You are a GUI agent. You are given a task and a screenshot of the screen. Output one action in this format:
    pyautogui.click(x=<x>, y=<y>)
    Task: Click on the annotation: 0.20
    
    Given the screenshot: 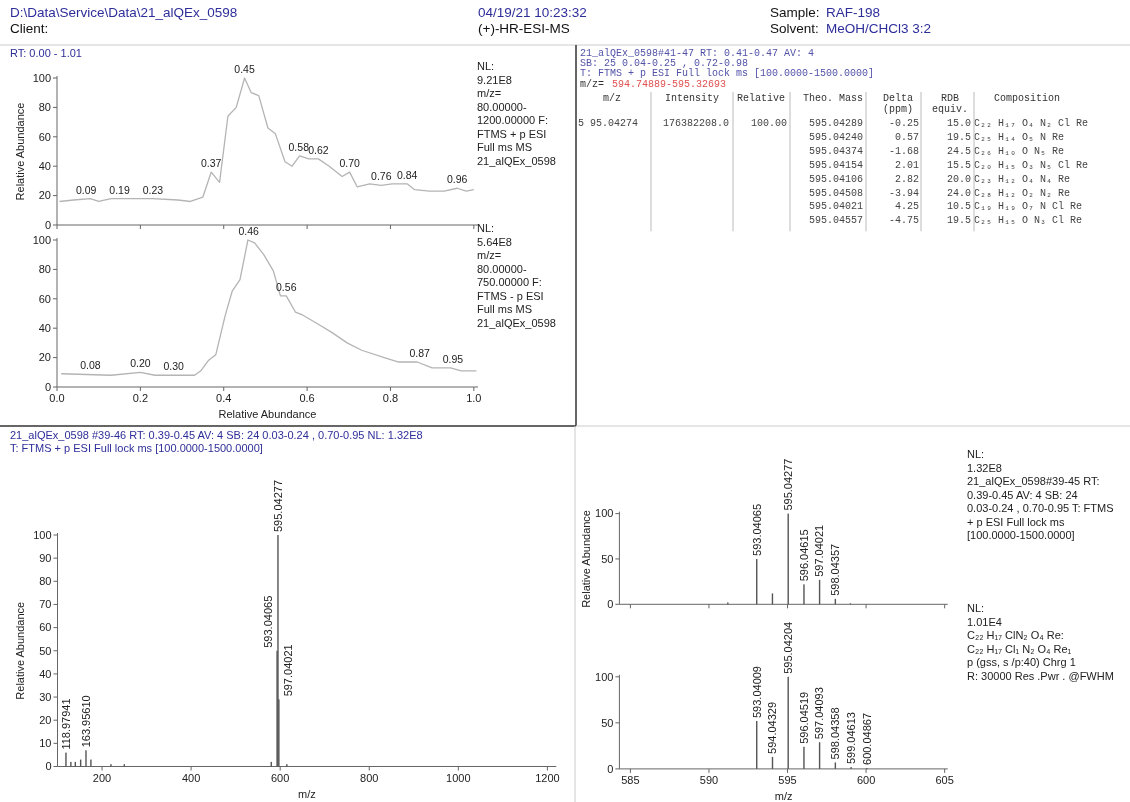 What is the action you would take?
    pyautogui.click(x=140, y=363)
    